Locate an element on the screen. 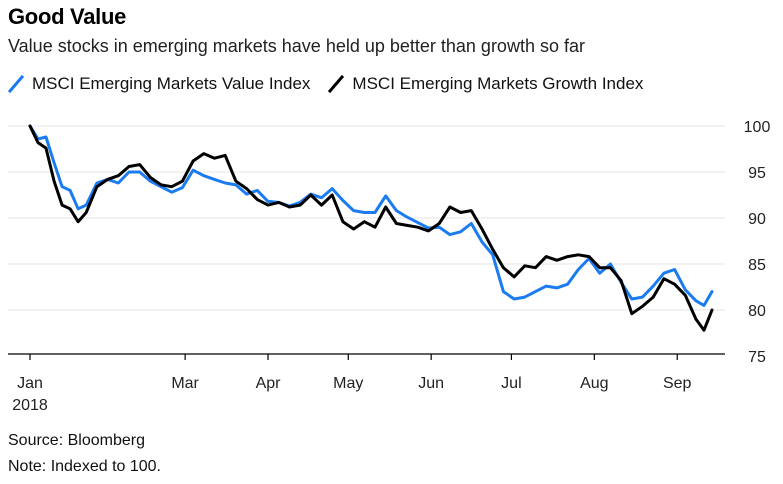 This screenshot has height=484, width=783. legend-label-value: MSCI Emerging Markets Value Index is located at coordinates (171, 83).